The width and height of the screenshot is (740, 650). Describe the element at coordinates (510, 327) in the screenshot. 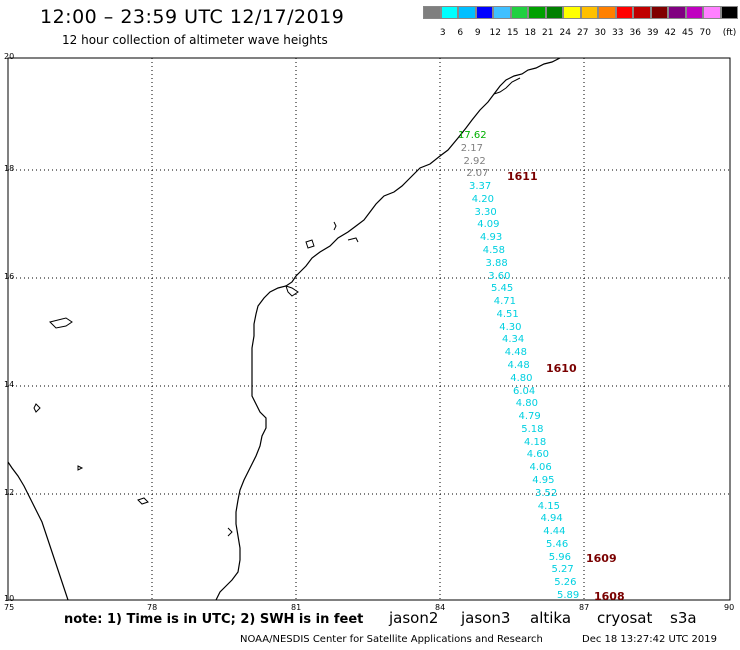

I see `swh-value: 4.30` at that location.